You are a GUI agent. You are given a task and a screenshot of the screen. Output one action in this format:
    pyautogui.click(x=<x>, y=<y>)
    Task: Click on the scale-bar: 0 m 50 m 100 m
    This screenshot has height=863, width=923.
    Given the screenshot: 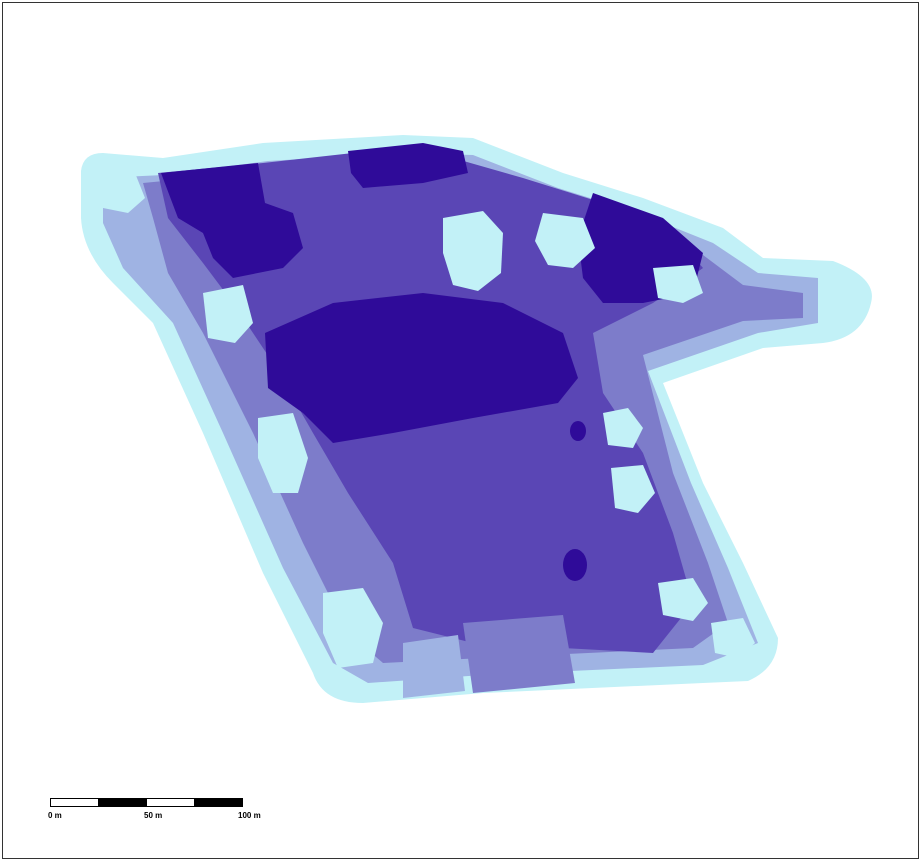 What is the action you would take?
    pyautogui.click(x=164, y=813)
    